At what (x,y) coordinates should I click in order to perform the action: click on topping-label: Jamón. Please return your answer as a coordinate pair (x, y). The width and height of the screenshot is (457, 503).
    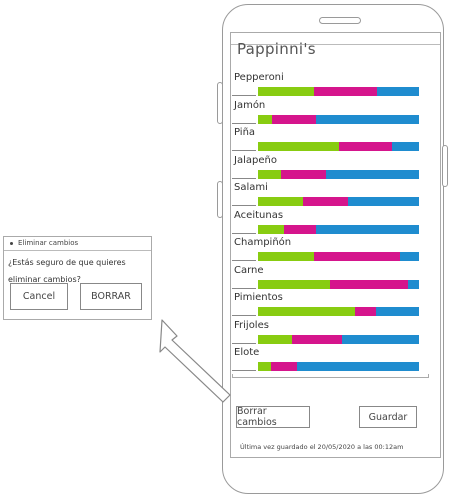
    Looking at the image, I should click on (250, 105).